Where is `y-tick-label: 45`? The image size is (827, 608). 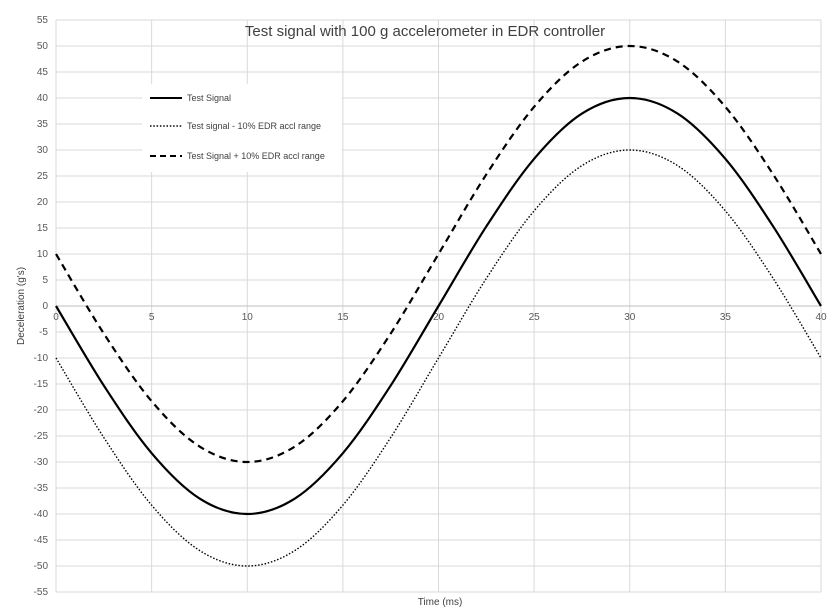
y-tick-label: 45 is located at coordinates (43, 72).